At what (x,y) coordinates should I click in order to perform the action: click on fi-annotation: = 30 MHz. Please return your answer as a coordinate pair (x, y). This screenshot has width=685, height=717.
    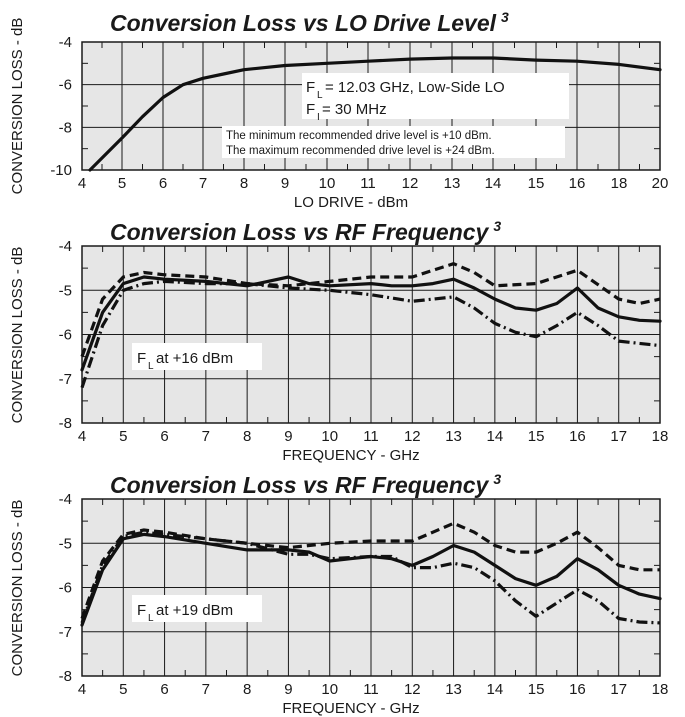
    Looking at the image, I should click on (354, 109).